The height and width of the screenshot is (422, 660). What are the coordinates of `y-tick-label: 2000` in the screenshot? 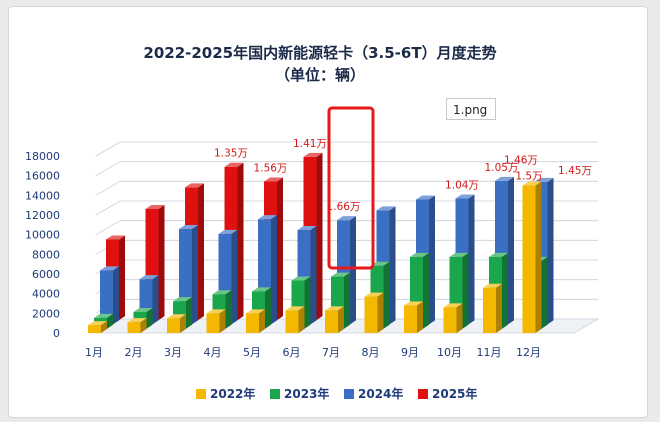 It's located at (46, 313).